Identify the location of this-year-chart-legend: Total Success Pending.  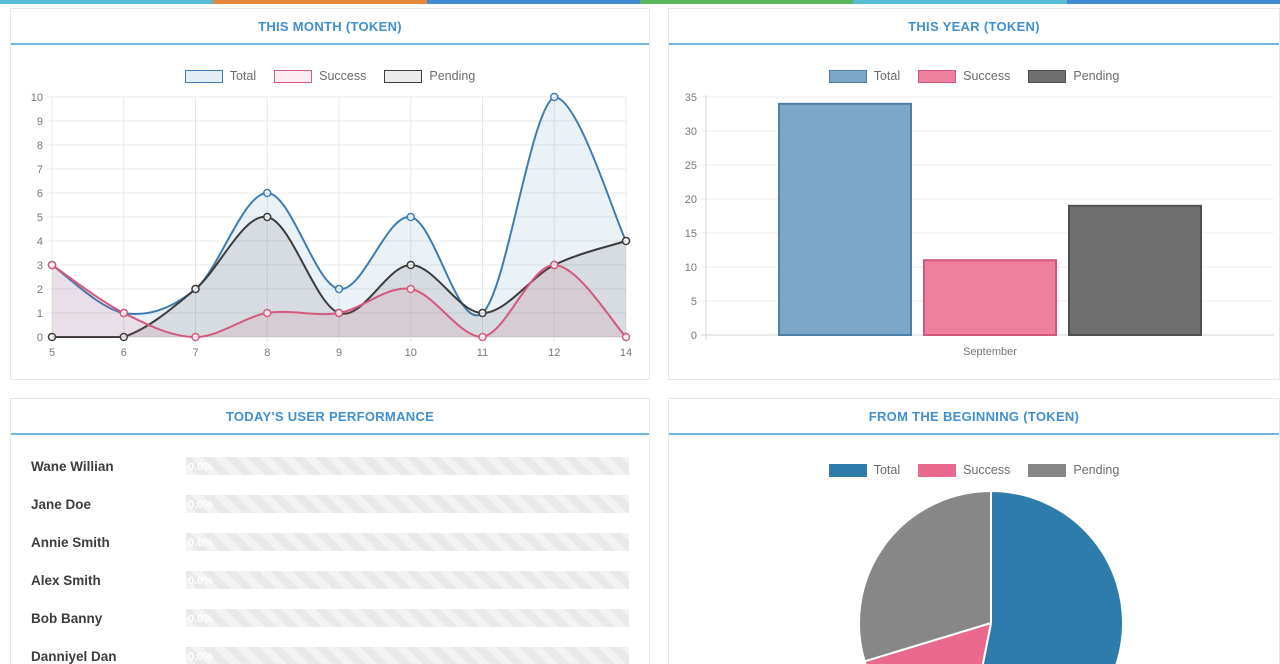
(974, 76).